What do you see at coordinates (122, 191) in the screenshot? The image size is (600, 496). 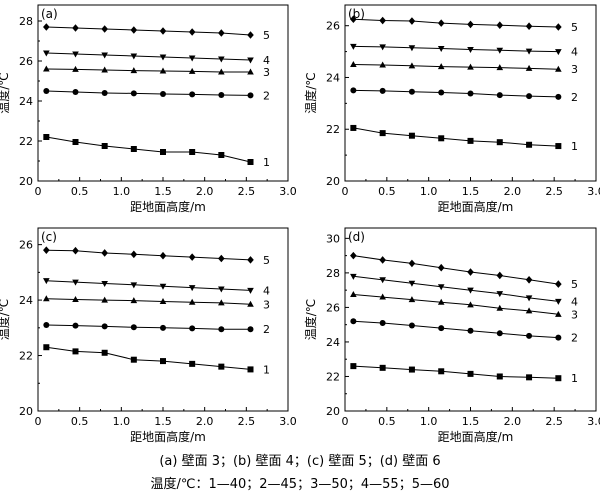 I see `x-tick-label: 1.0` at bounding box center [122, 191].